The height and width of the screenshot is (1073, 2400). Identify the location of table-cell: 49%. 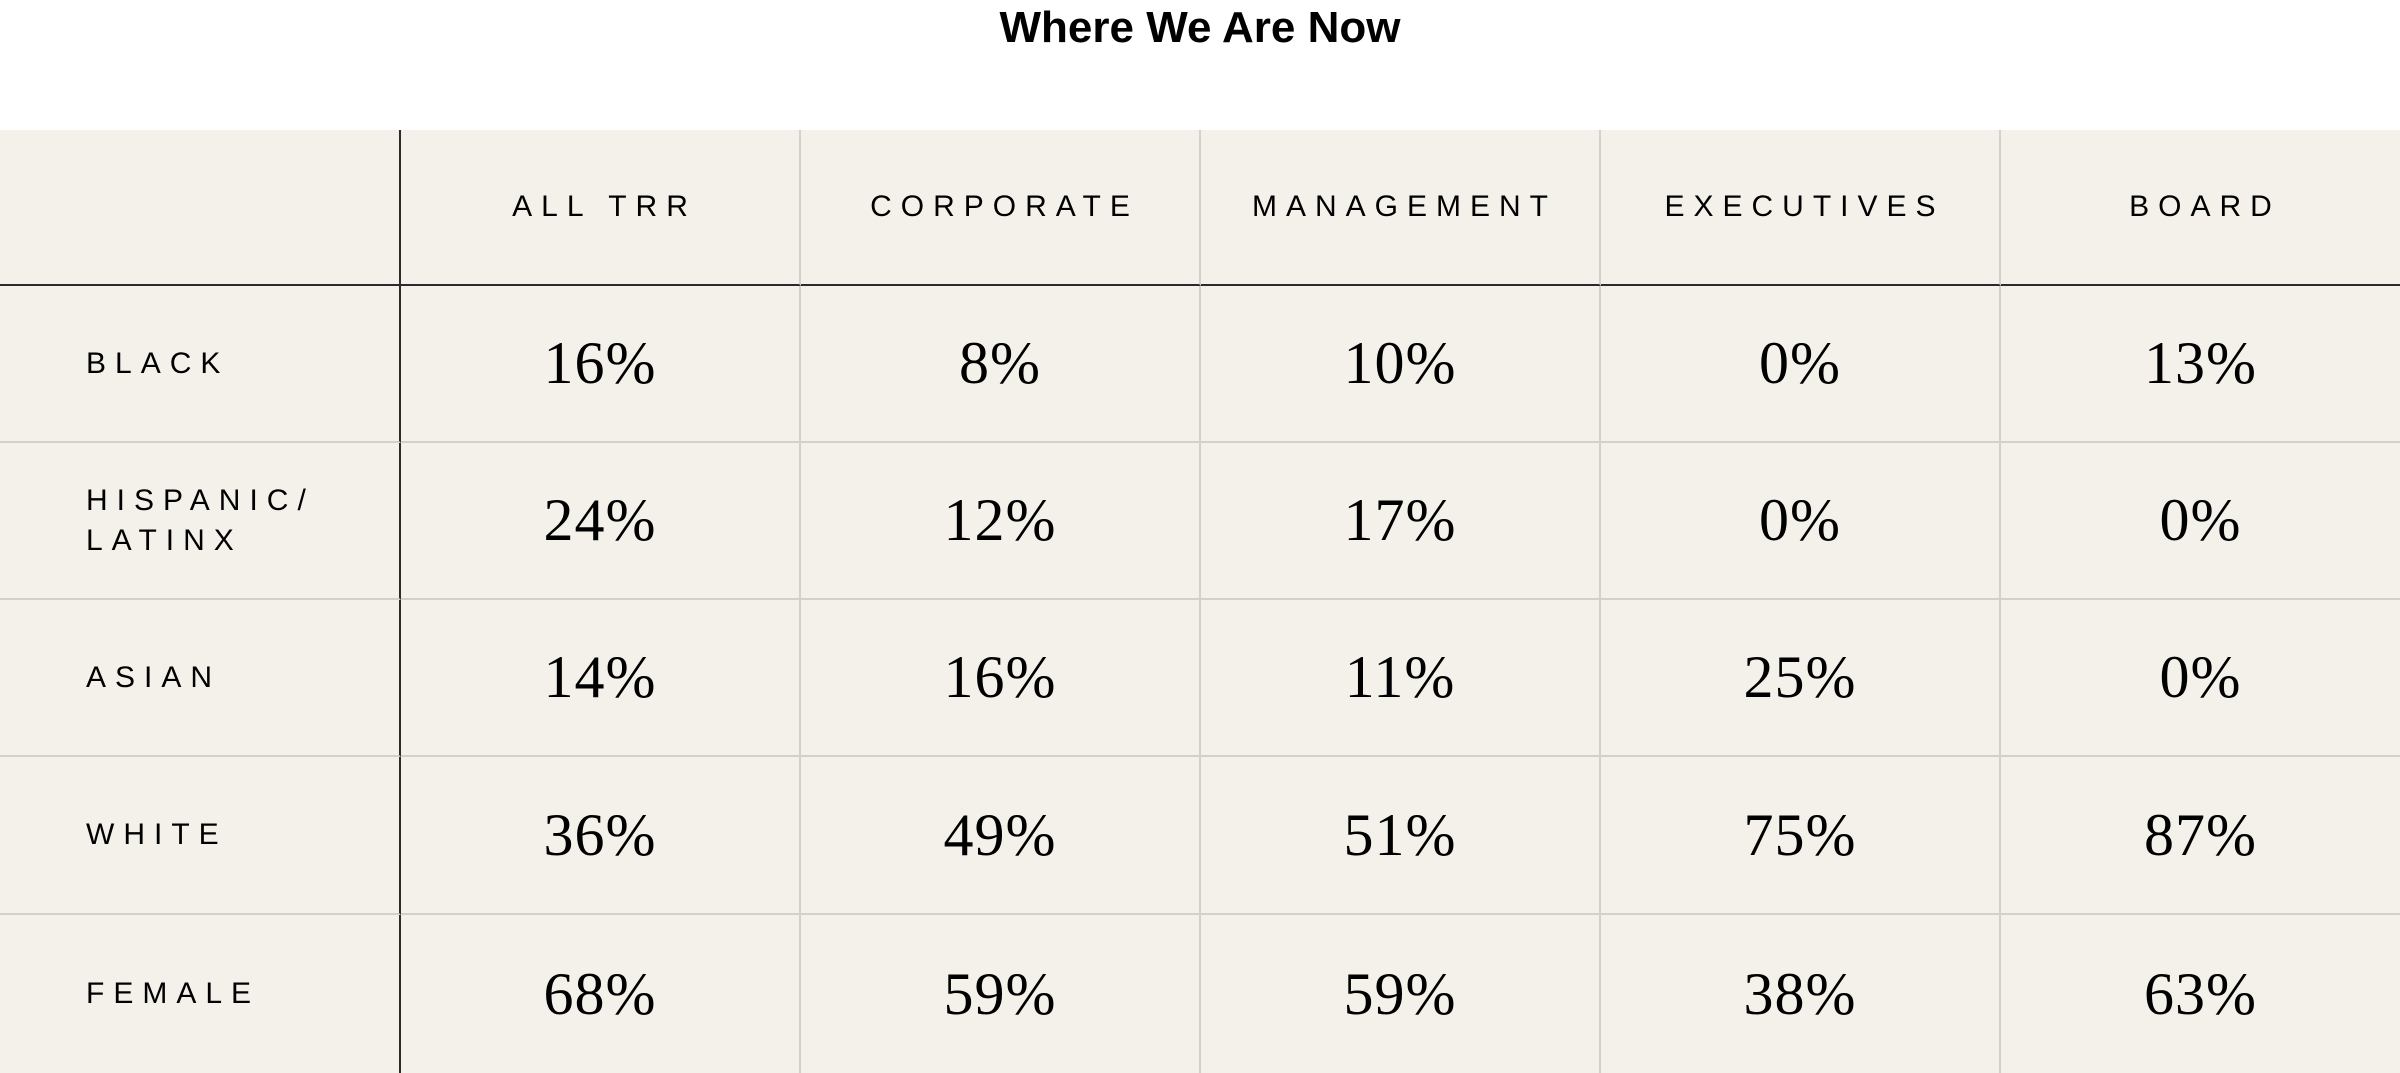
(1001, 836).